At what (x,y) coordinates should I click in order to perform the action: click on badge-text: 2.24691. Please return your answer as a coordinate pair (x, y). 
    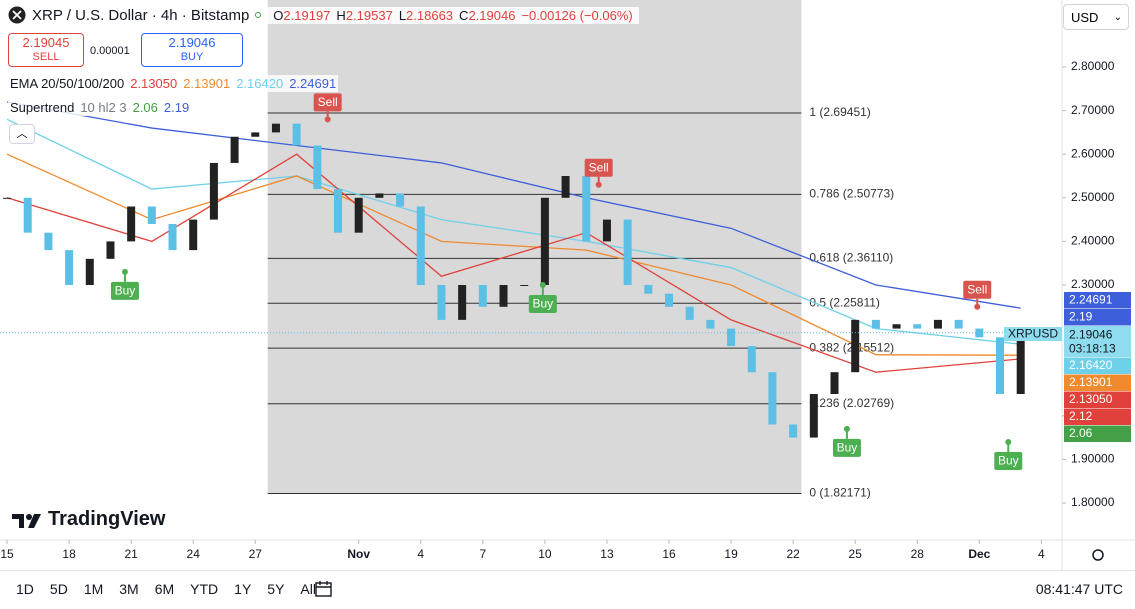
    Looking at the image, I should click on (1091, 300).